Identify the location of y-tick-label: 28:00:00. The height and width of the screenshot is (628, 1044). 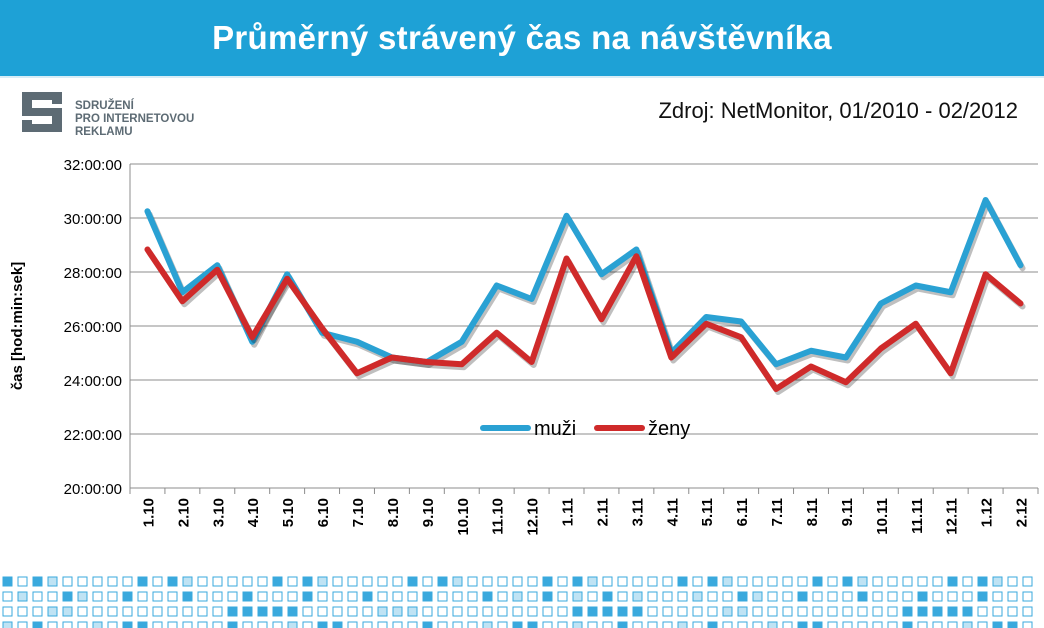
(93, 273).